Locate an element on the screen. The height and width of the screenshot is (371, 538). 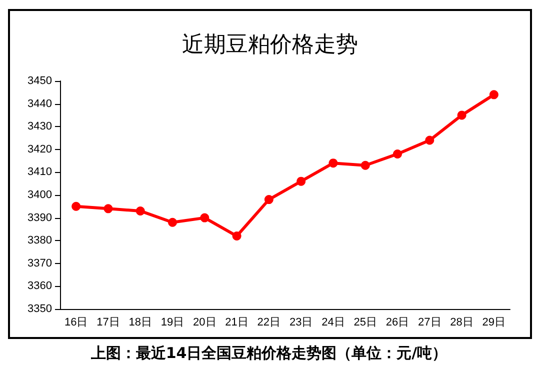
y-tick-label: 3400 is located at coordinates (40, 195).